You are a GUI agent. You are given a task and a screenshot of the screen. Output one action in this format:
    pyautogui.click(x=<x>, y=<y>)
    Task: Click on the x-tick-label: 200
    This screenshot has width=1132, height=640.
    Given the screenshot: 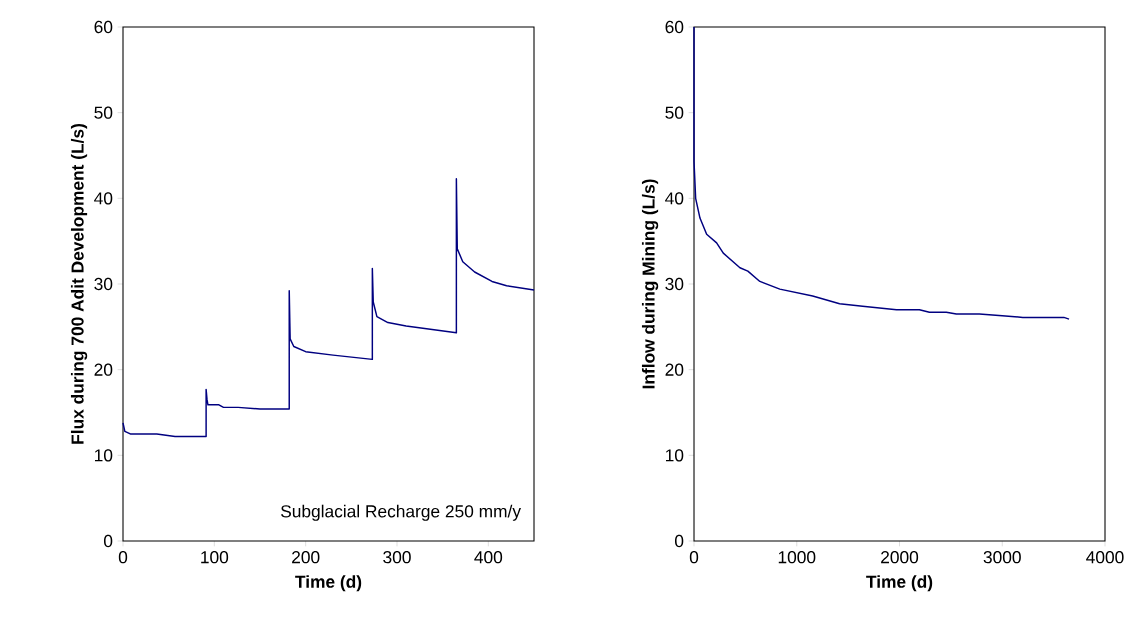 What is the action you would take?
    pyautogui.click(x=306, y=557)
    